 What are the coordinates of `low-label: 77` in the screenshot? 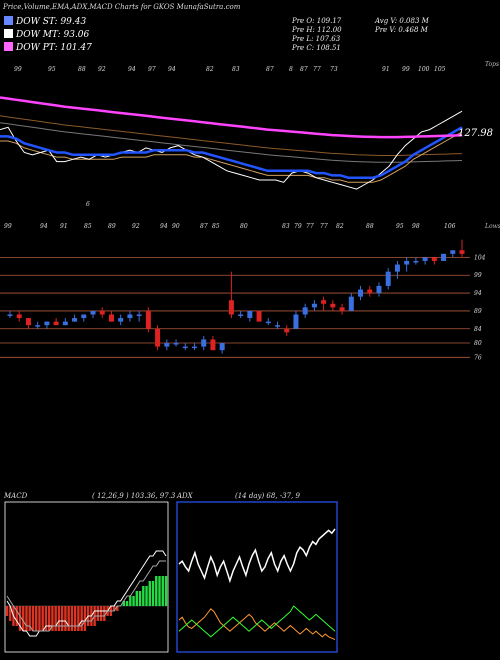 It's located at (324, 226).